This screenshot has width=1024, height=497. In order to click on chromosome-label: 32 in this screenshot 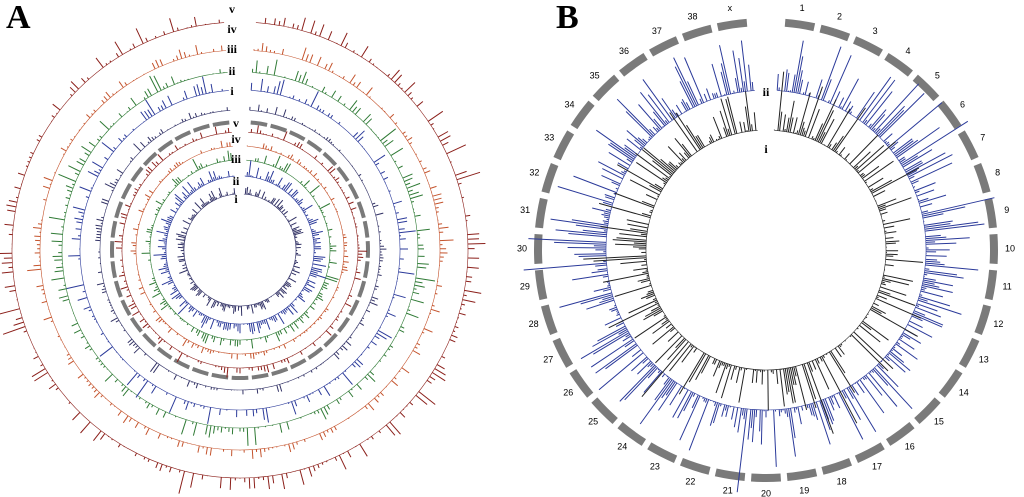, I will do `click(534, 173)`.